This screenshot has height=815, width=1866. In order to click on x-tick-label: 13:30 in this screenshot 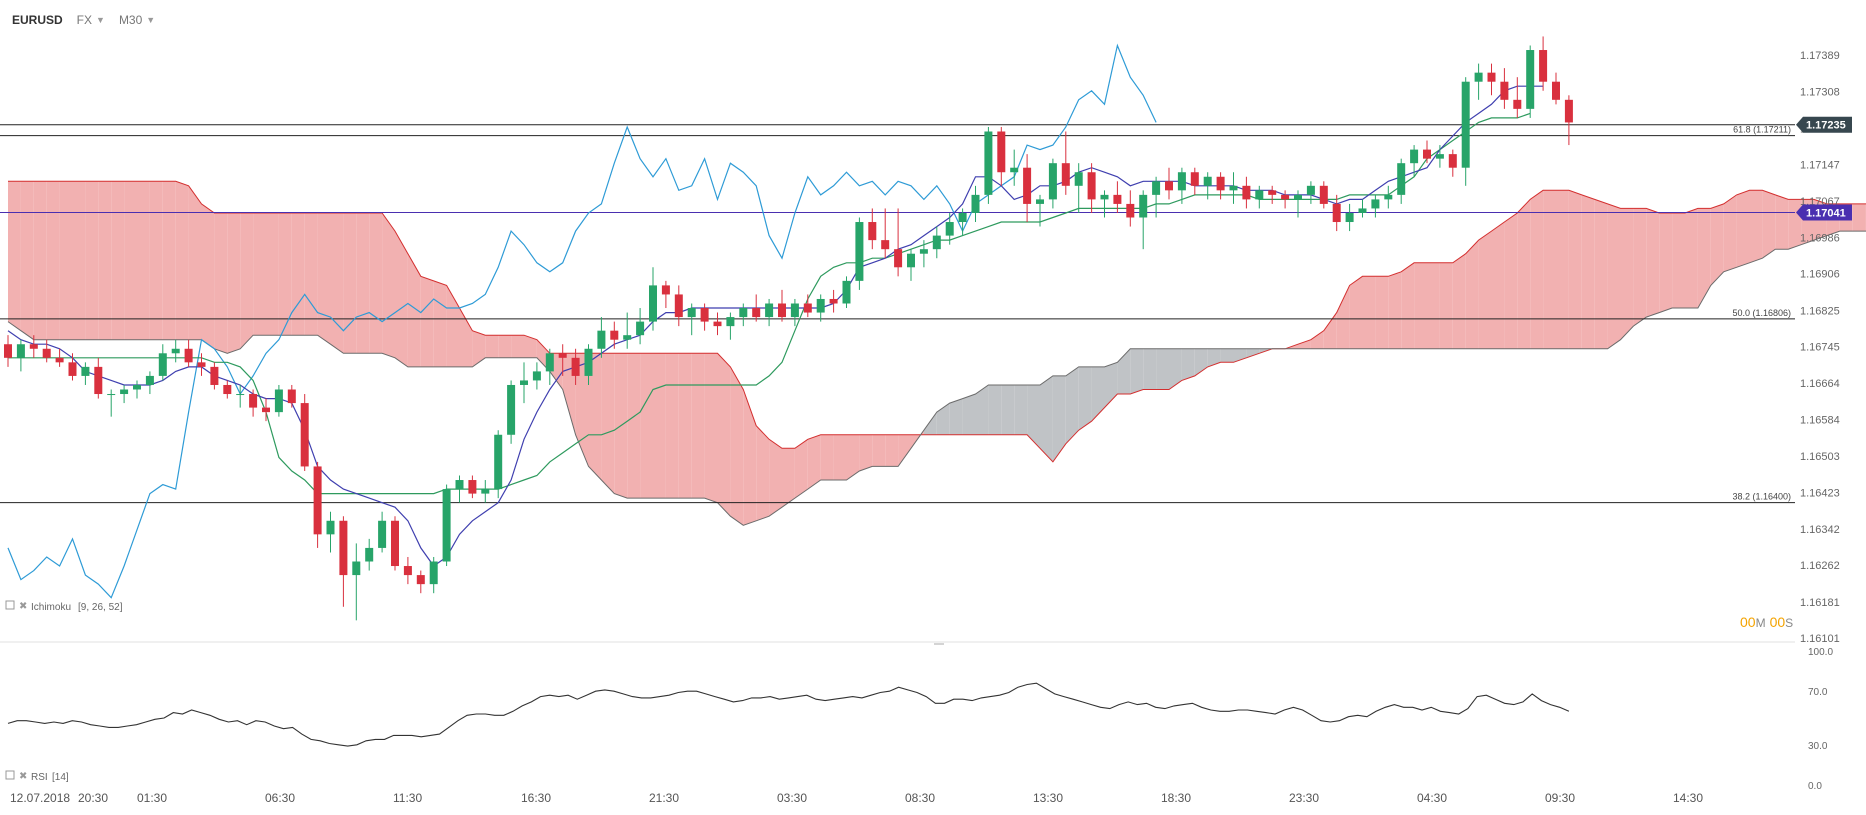, I will do `click(1048, 798)`.